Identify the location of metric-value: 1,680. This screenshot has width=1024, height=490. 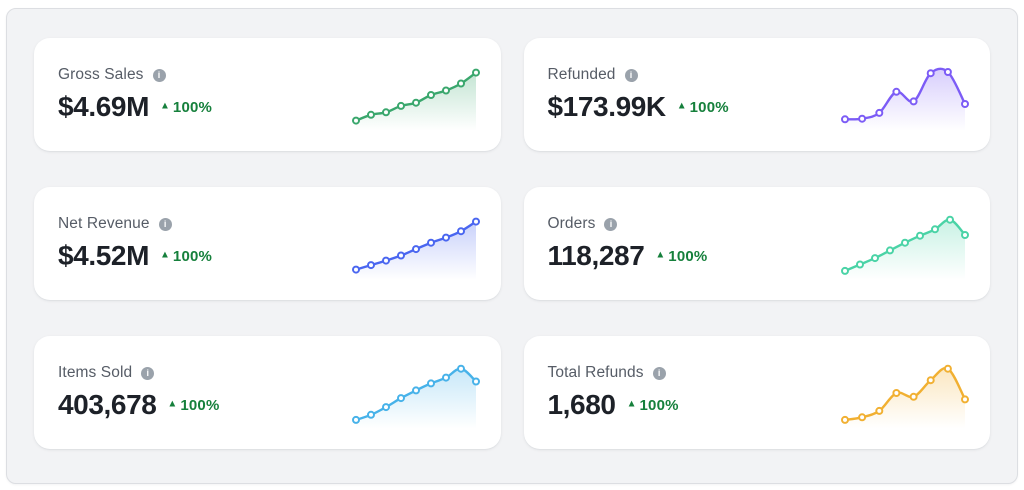
(581, 404).